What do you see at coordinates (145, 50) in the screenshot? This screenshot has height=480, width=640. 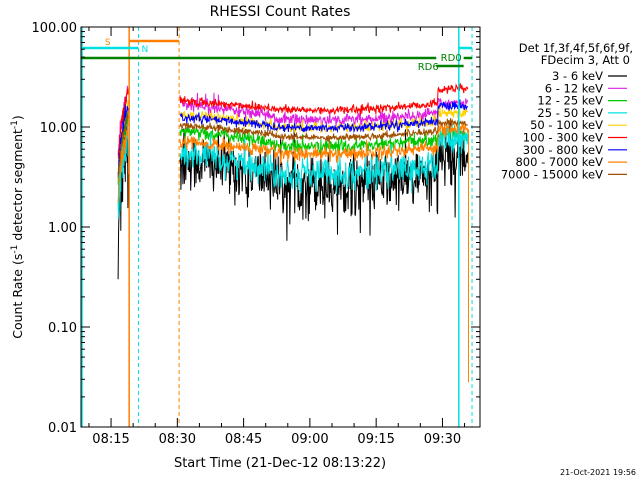 I see `flag-label-n: N` at bounding box center [145, 50].